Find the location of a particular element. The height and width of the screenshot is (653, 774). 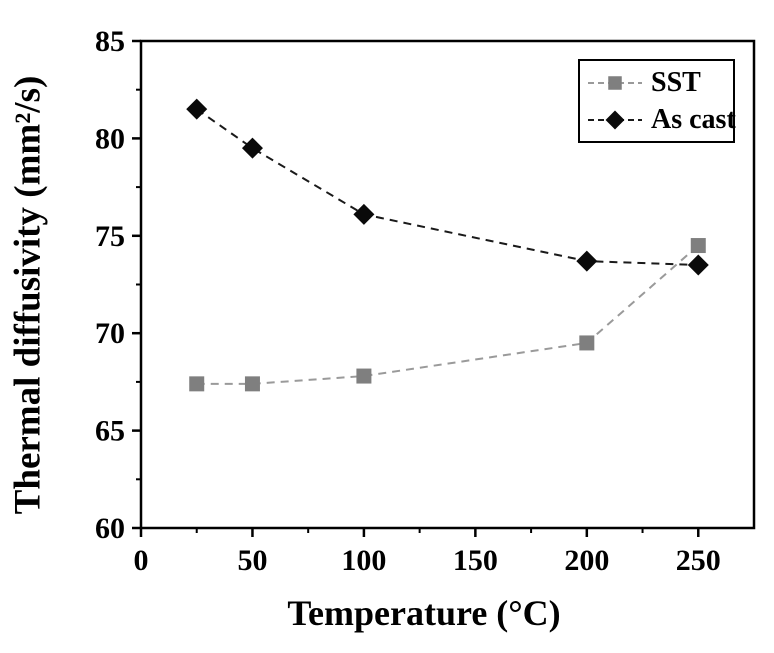

sst-square-marker-icon is located at coordinates (615, 82).